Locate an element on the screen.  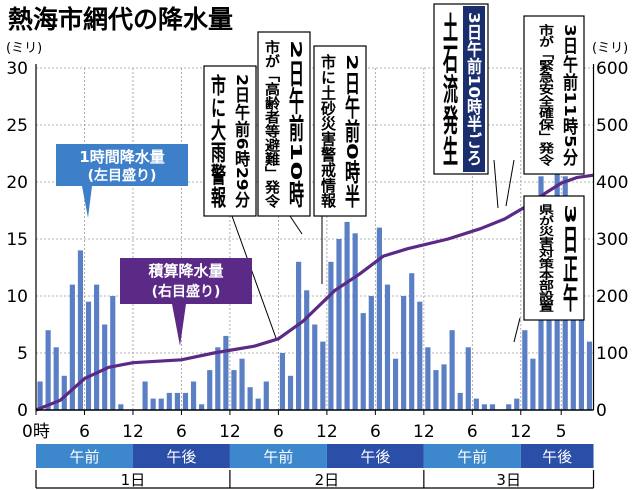
annotation-text: 3日午前11時5分 is located at coordinates (570, 95).